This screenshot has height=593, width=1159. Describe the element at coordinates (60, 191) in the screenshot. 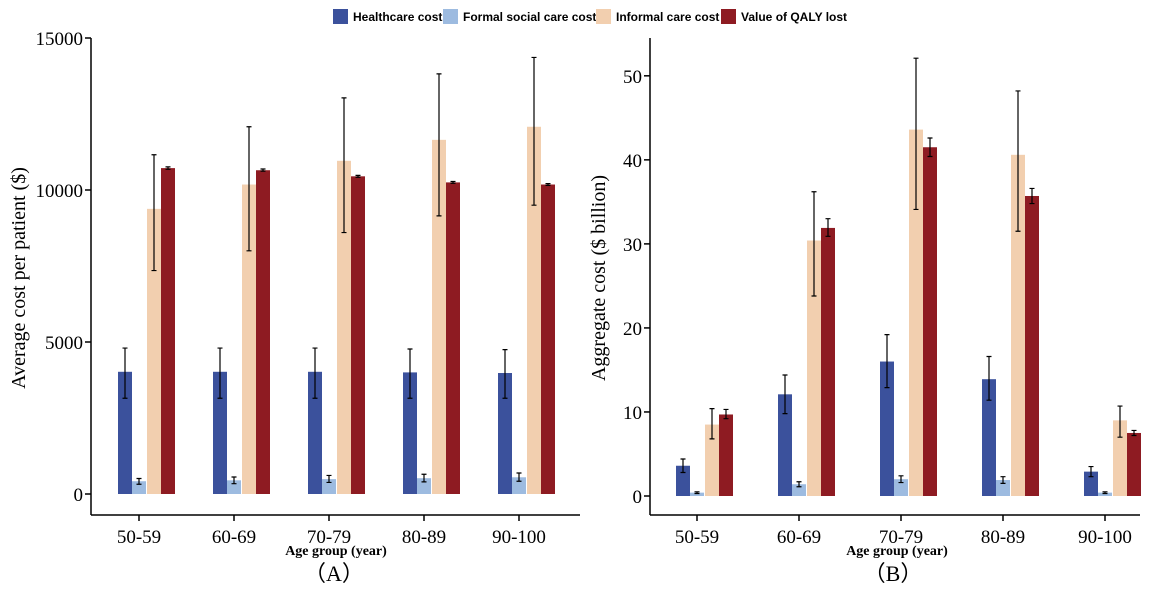

I see `y-tick-label-2: 10000` at that location.